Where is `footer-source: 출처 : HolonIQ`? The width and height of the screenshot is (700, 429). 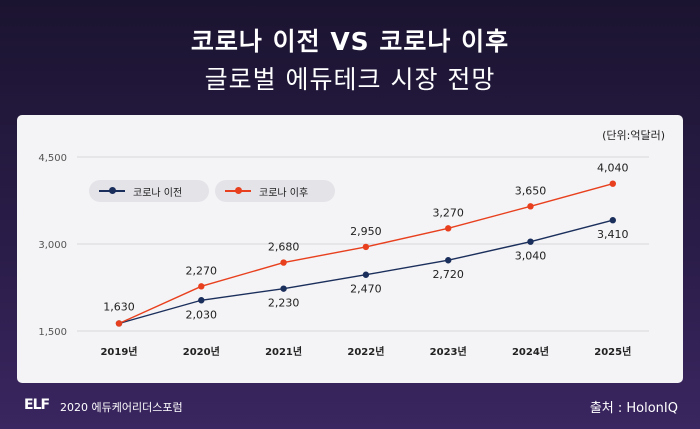
footer-source: 출처 : HolonIQ is located at coordinates (633, 408).